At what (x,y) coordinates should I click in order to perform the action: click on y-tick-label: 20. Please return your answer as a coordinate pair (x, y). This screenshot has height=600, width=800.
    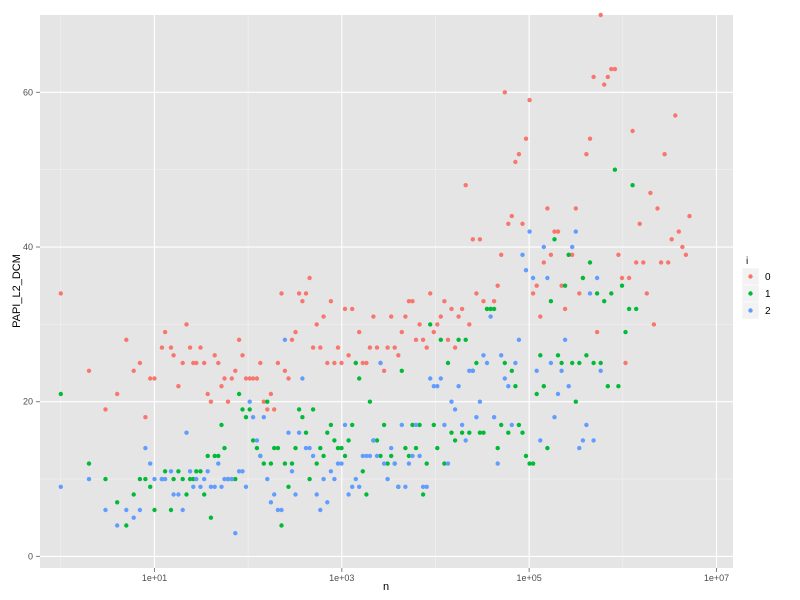
    Looking at the image, I should click on (28, 402).